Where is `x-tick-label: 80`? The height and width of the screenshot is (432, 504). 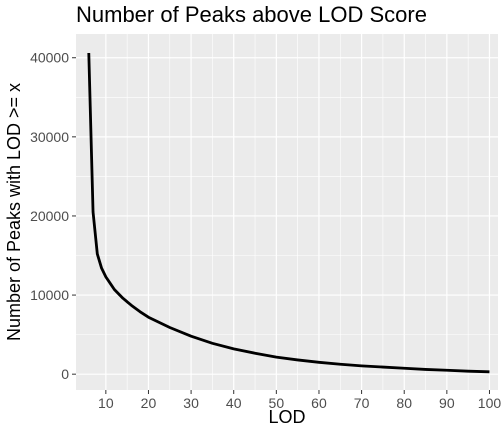
x-tick-label: 80 is located at coordinates (404, 403).